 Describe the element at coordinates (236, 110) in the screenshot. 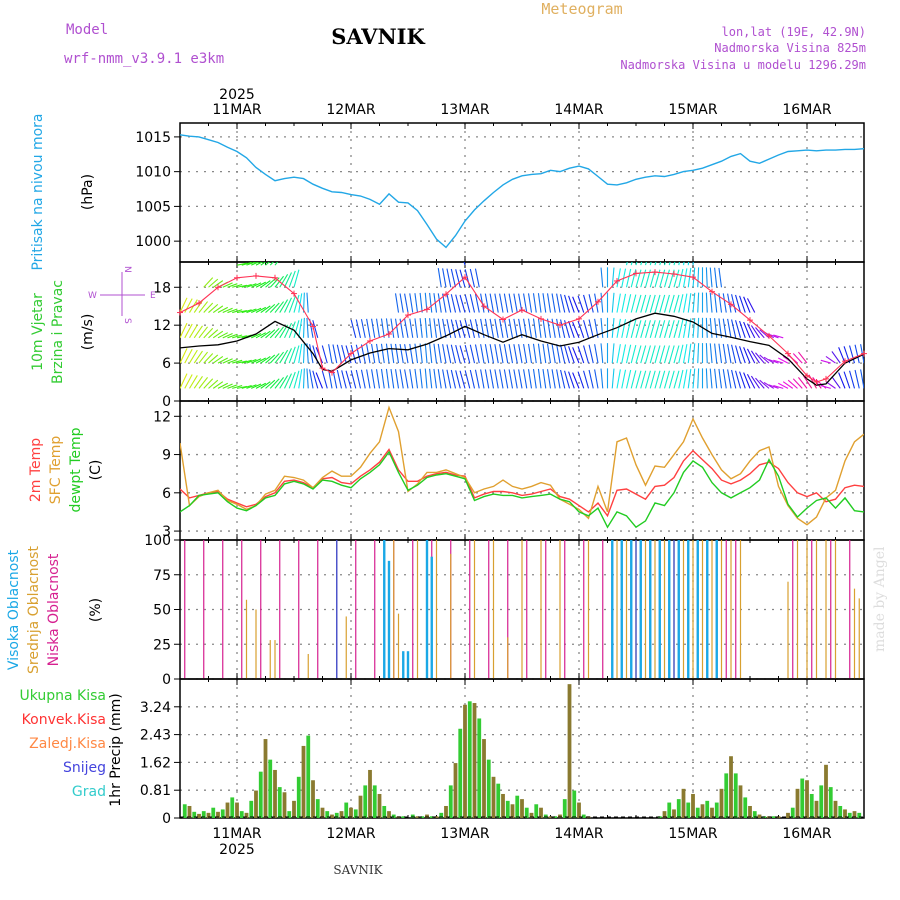

I see `top-date-label: 11MAR` at that location.